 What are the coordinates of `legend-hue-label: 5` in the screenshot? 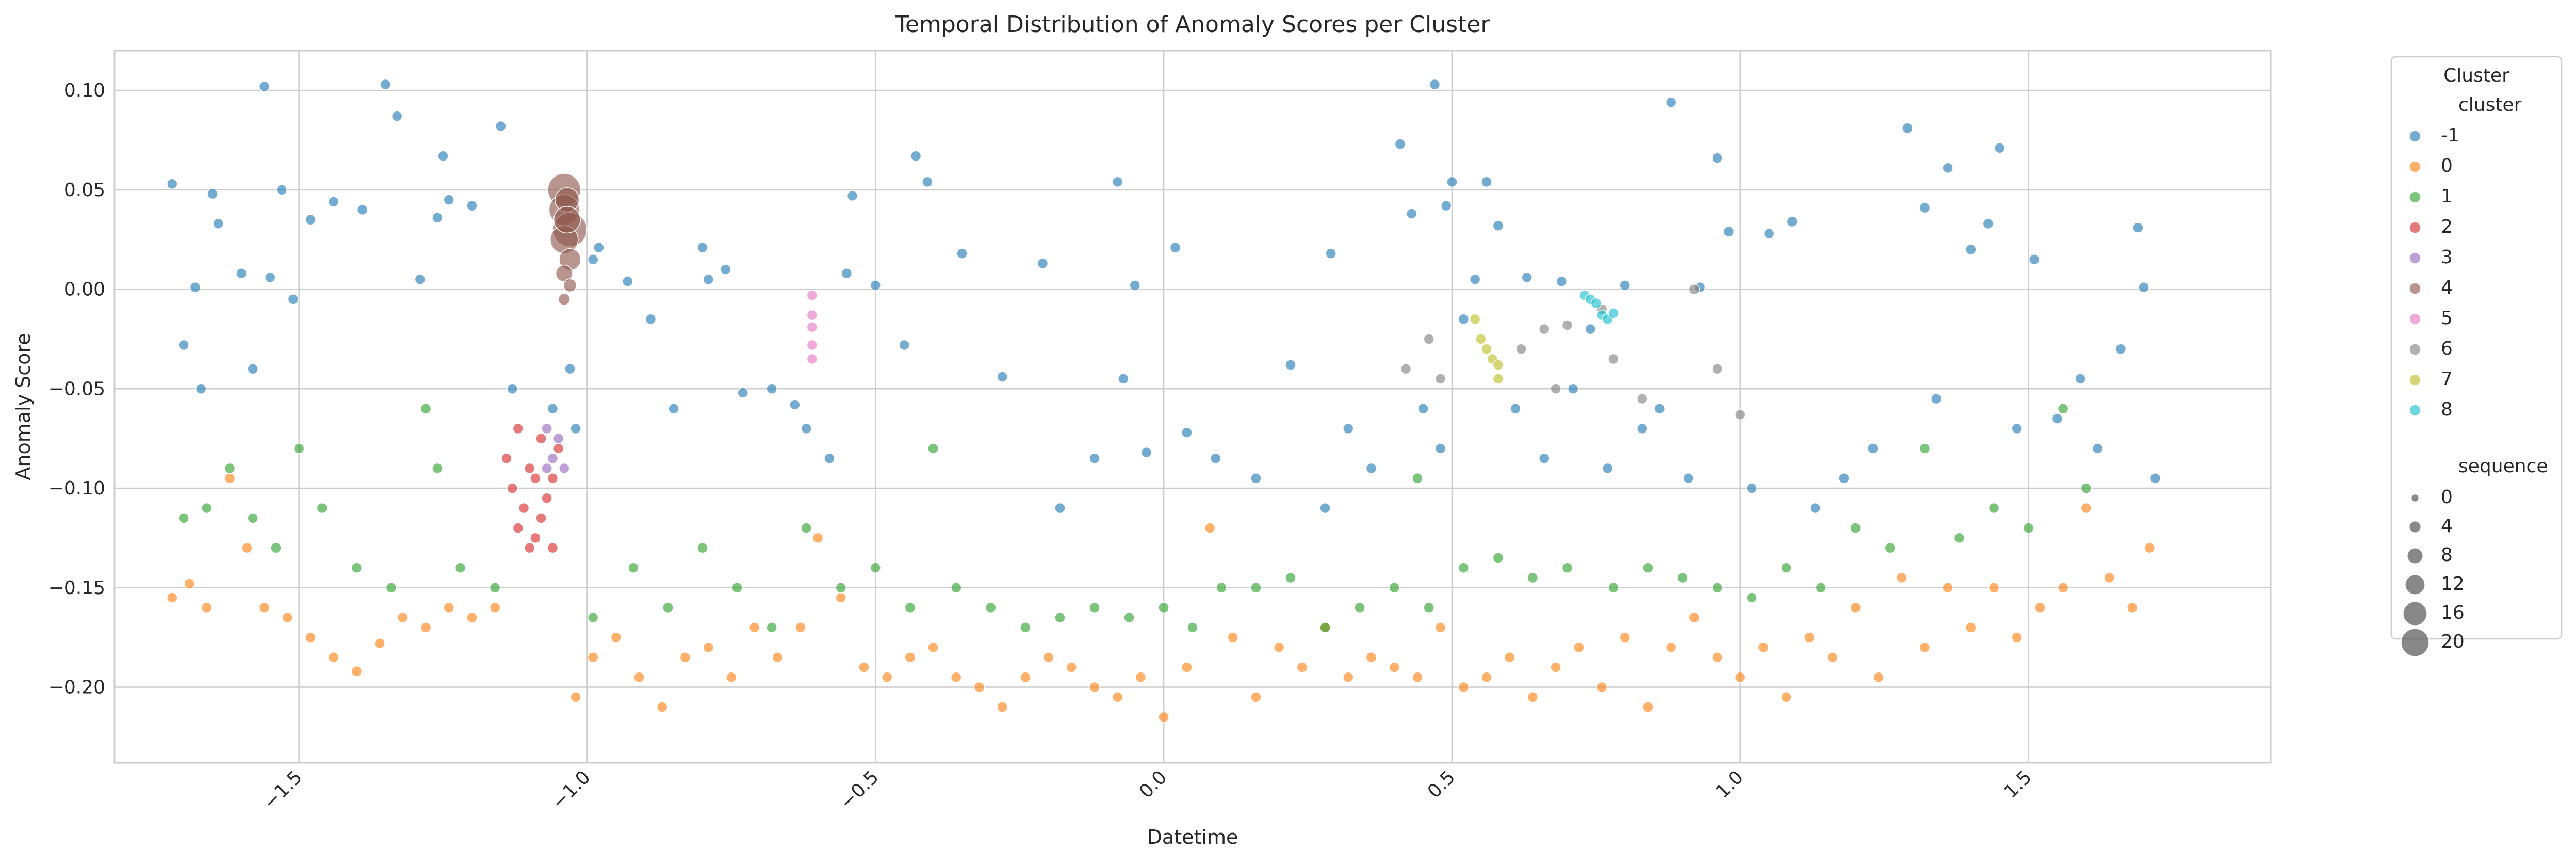 It's located at (2447, 318).